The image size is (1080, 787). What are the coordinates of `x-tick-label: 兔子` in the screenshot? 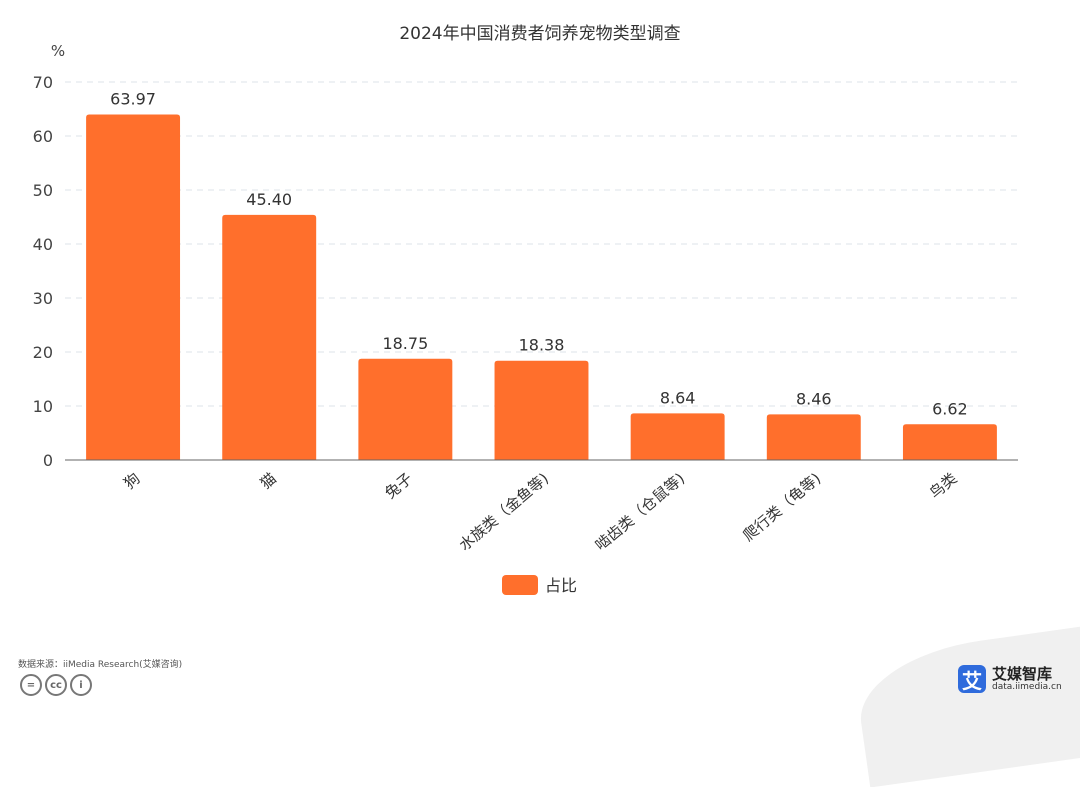 It's located at (398, 485).